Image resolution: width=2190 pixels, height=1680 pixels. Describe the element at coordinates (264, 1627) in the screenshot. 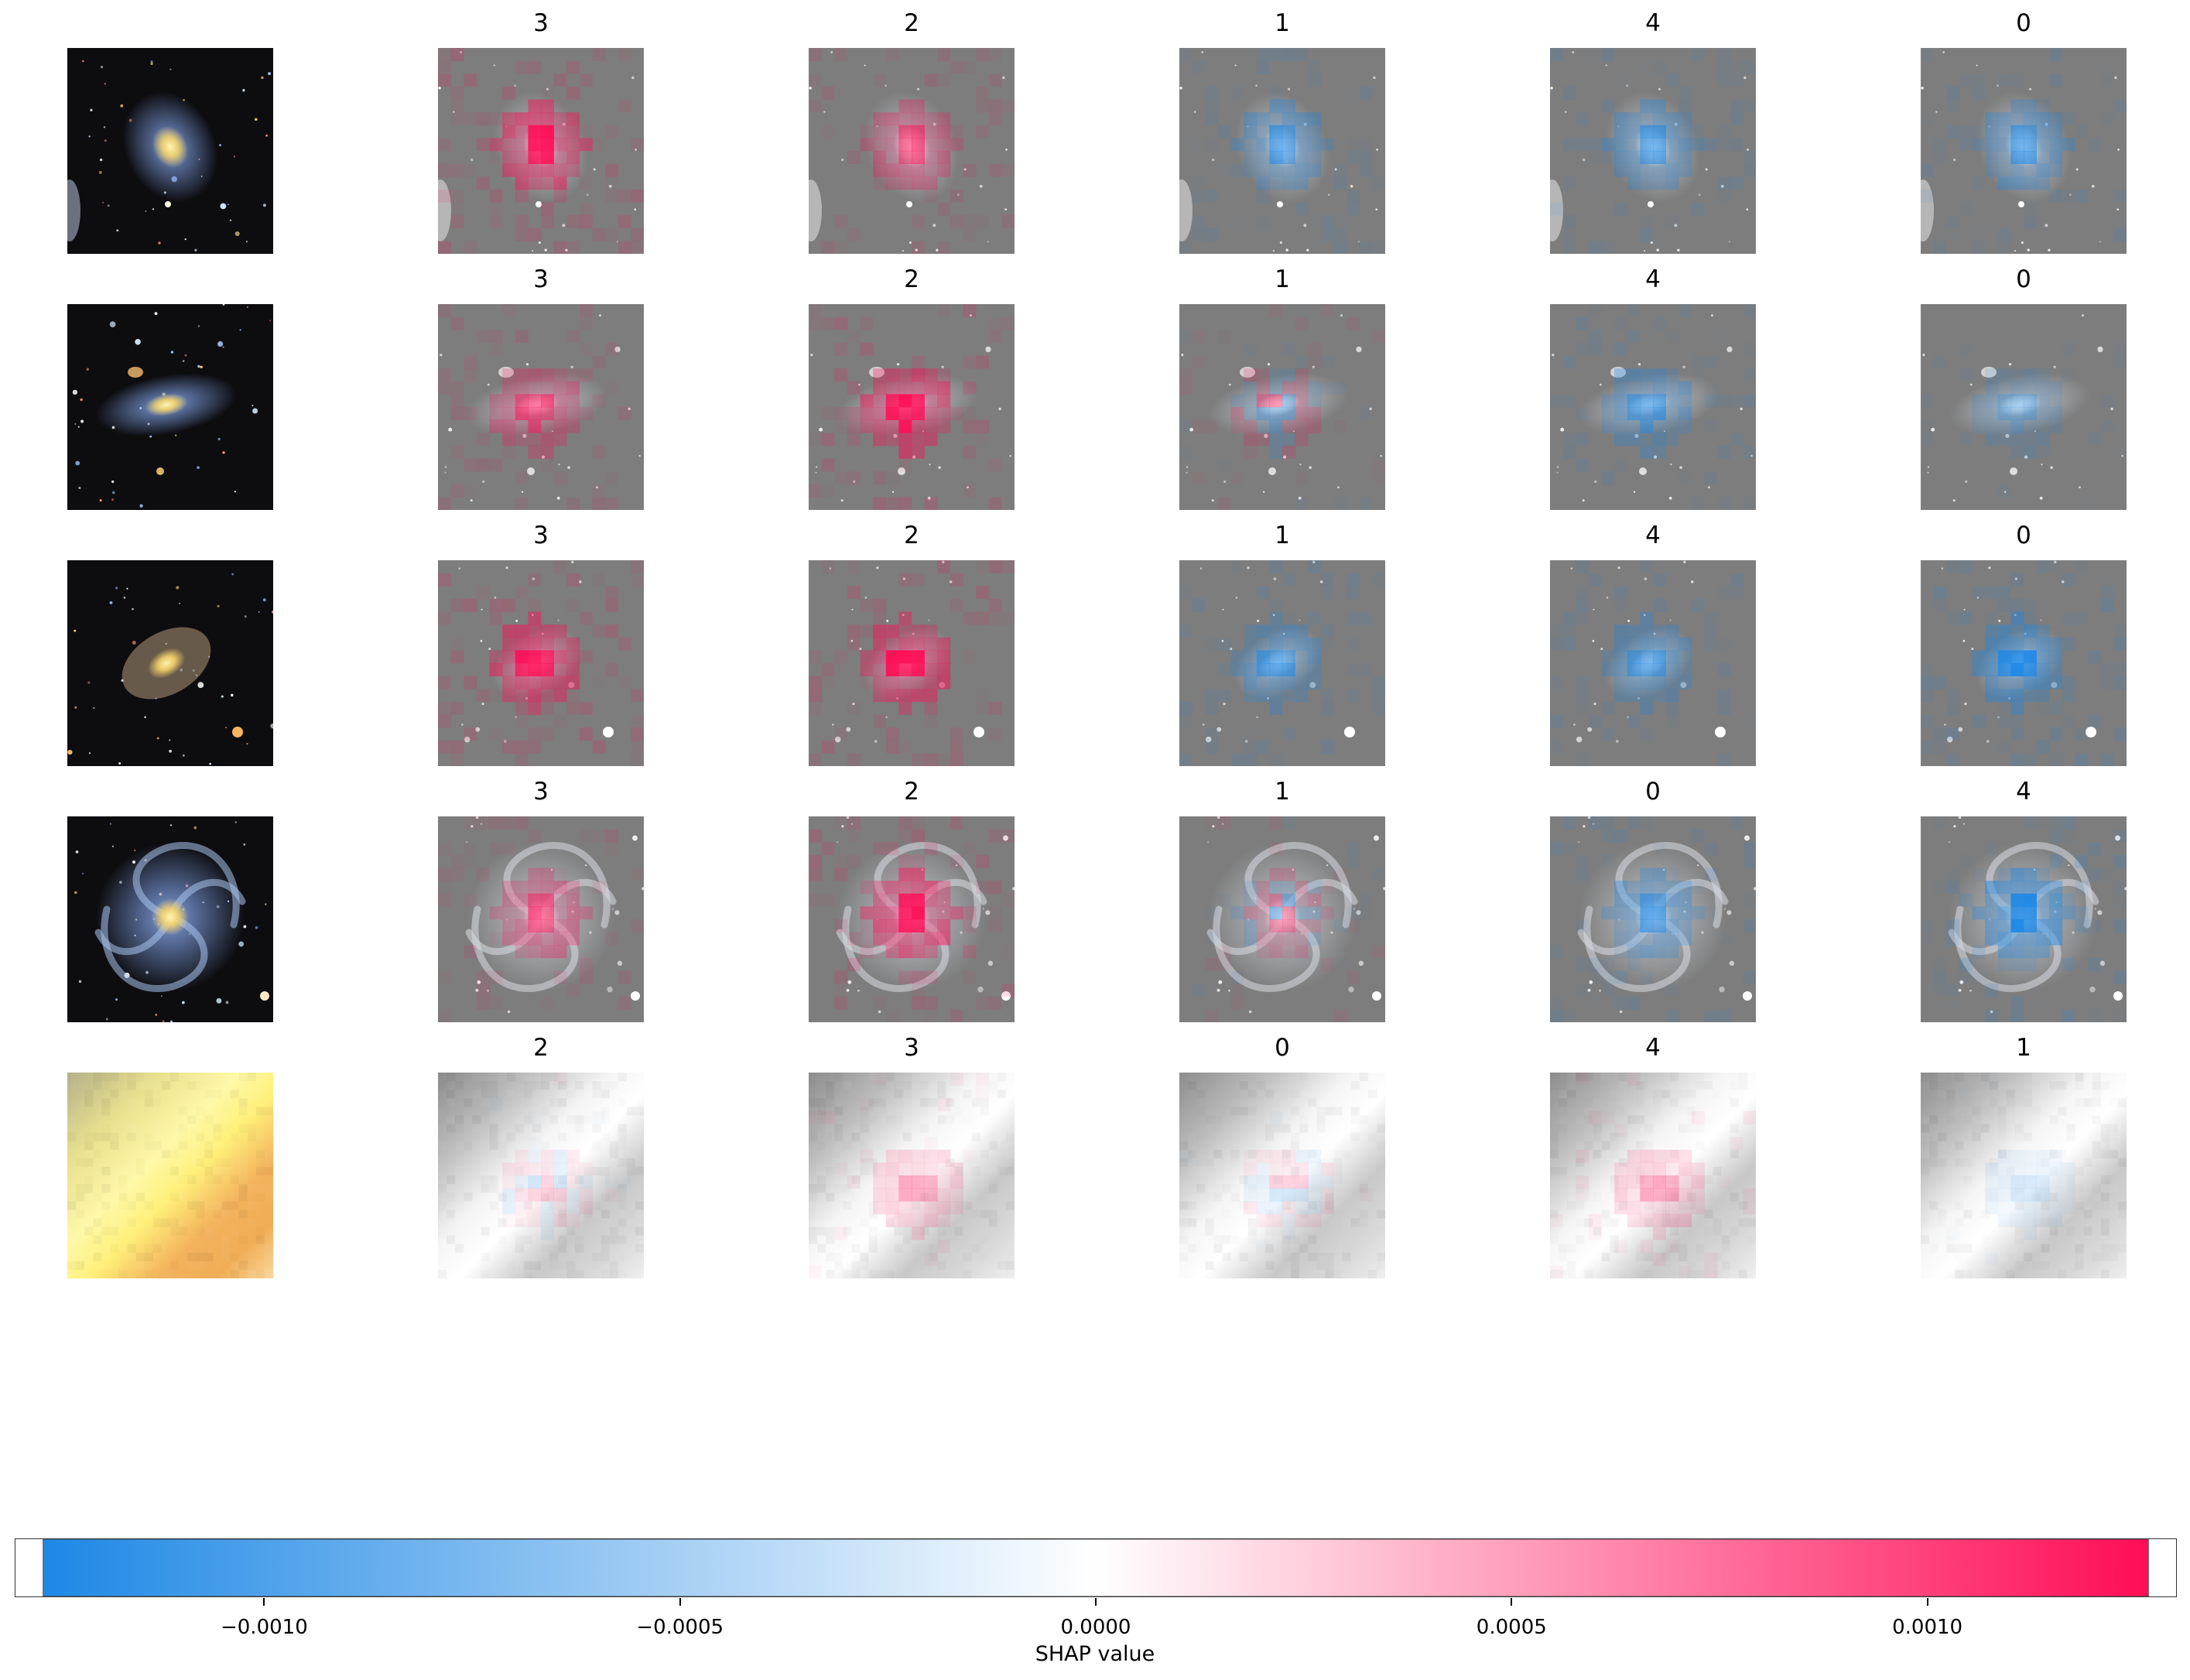

I see `colorbar-tick-label: −0.0010` at that location.